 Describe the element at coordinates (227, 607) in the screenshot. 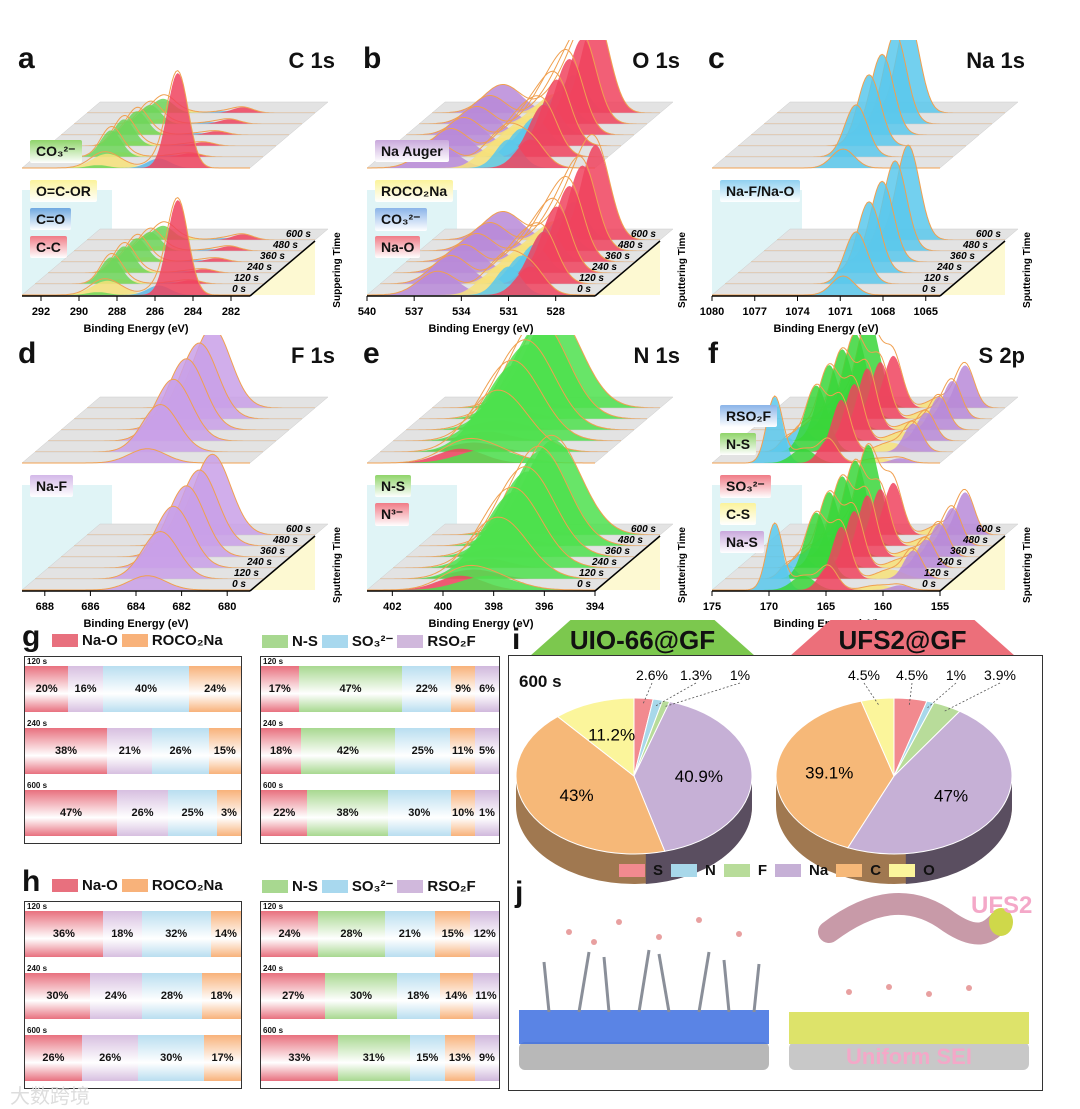

I see `x-tick-label: 680` at that location.